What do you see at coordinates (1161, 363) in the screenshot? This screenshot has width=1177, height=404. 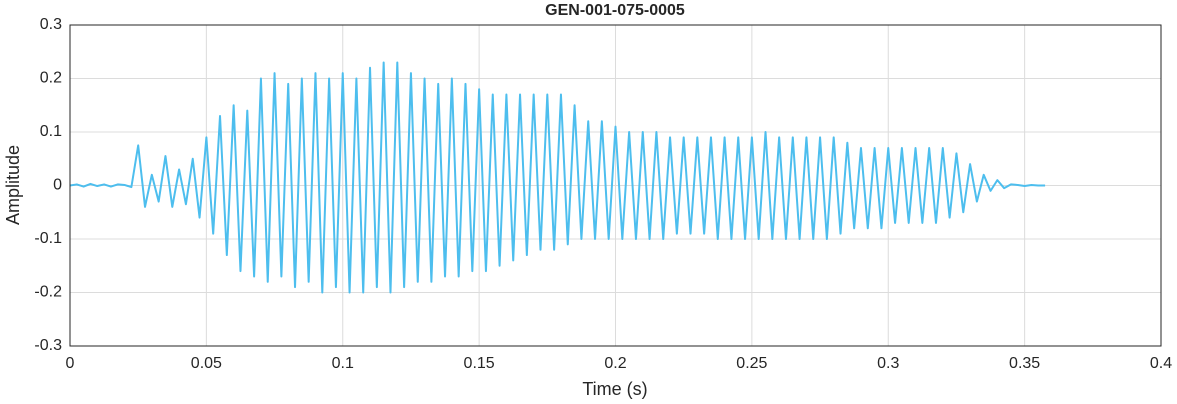 I see `x-tick-label: 0.4` at bounding box center [1161, 363].